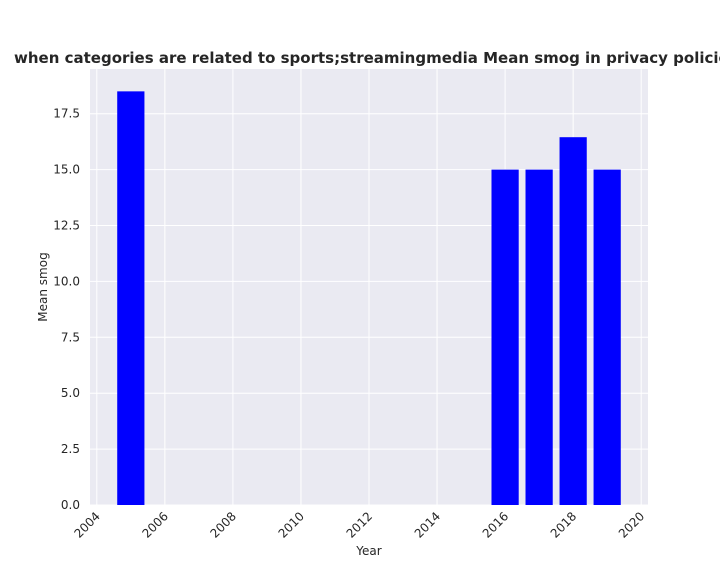  Describe the element at coordinates (131, 298) in the screenshot. I see `bar-2005` at that location.